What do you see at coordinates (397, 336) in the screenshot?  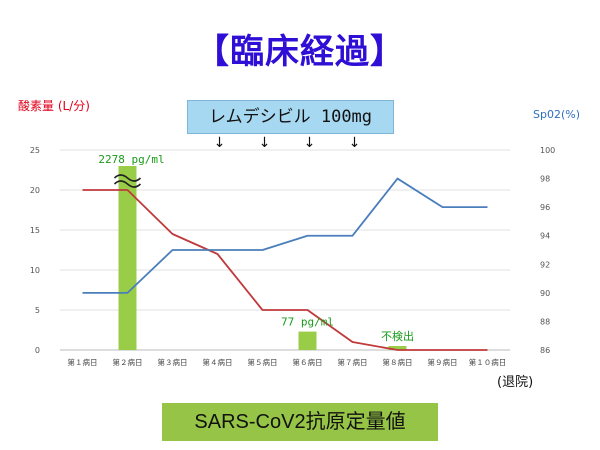 I see `antigen-annotation: 不検出` at bounding box center [397, 336].